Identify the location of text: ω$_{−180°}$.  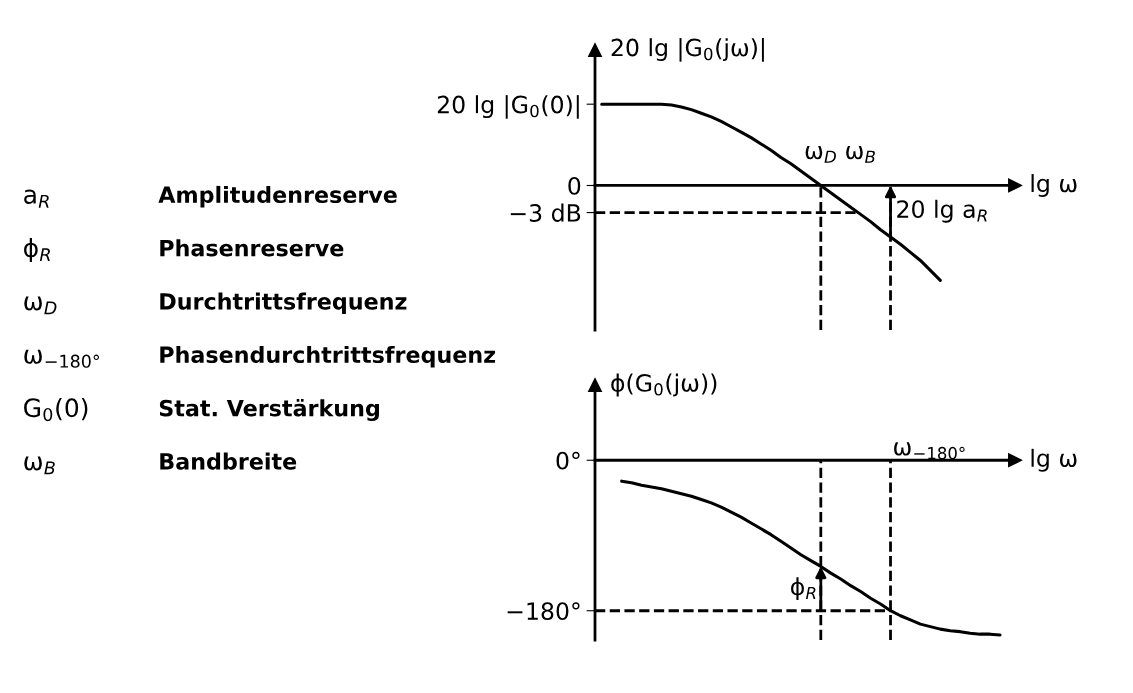
(61, 358).